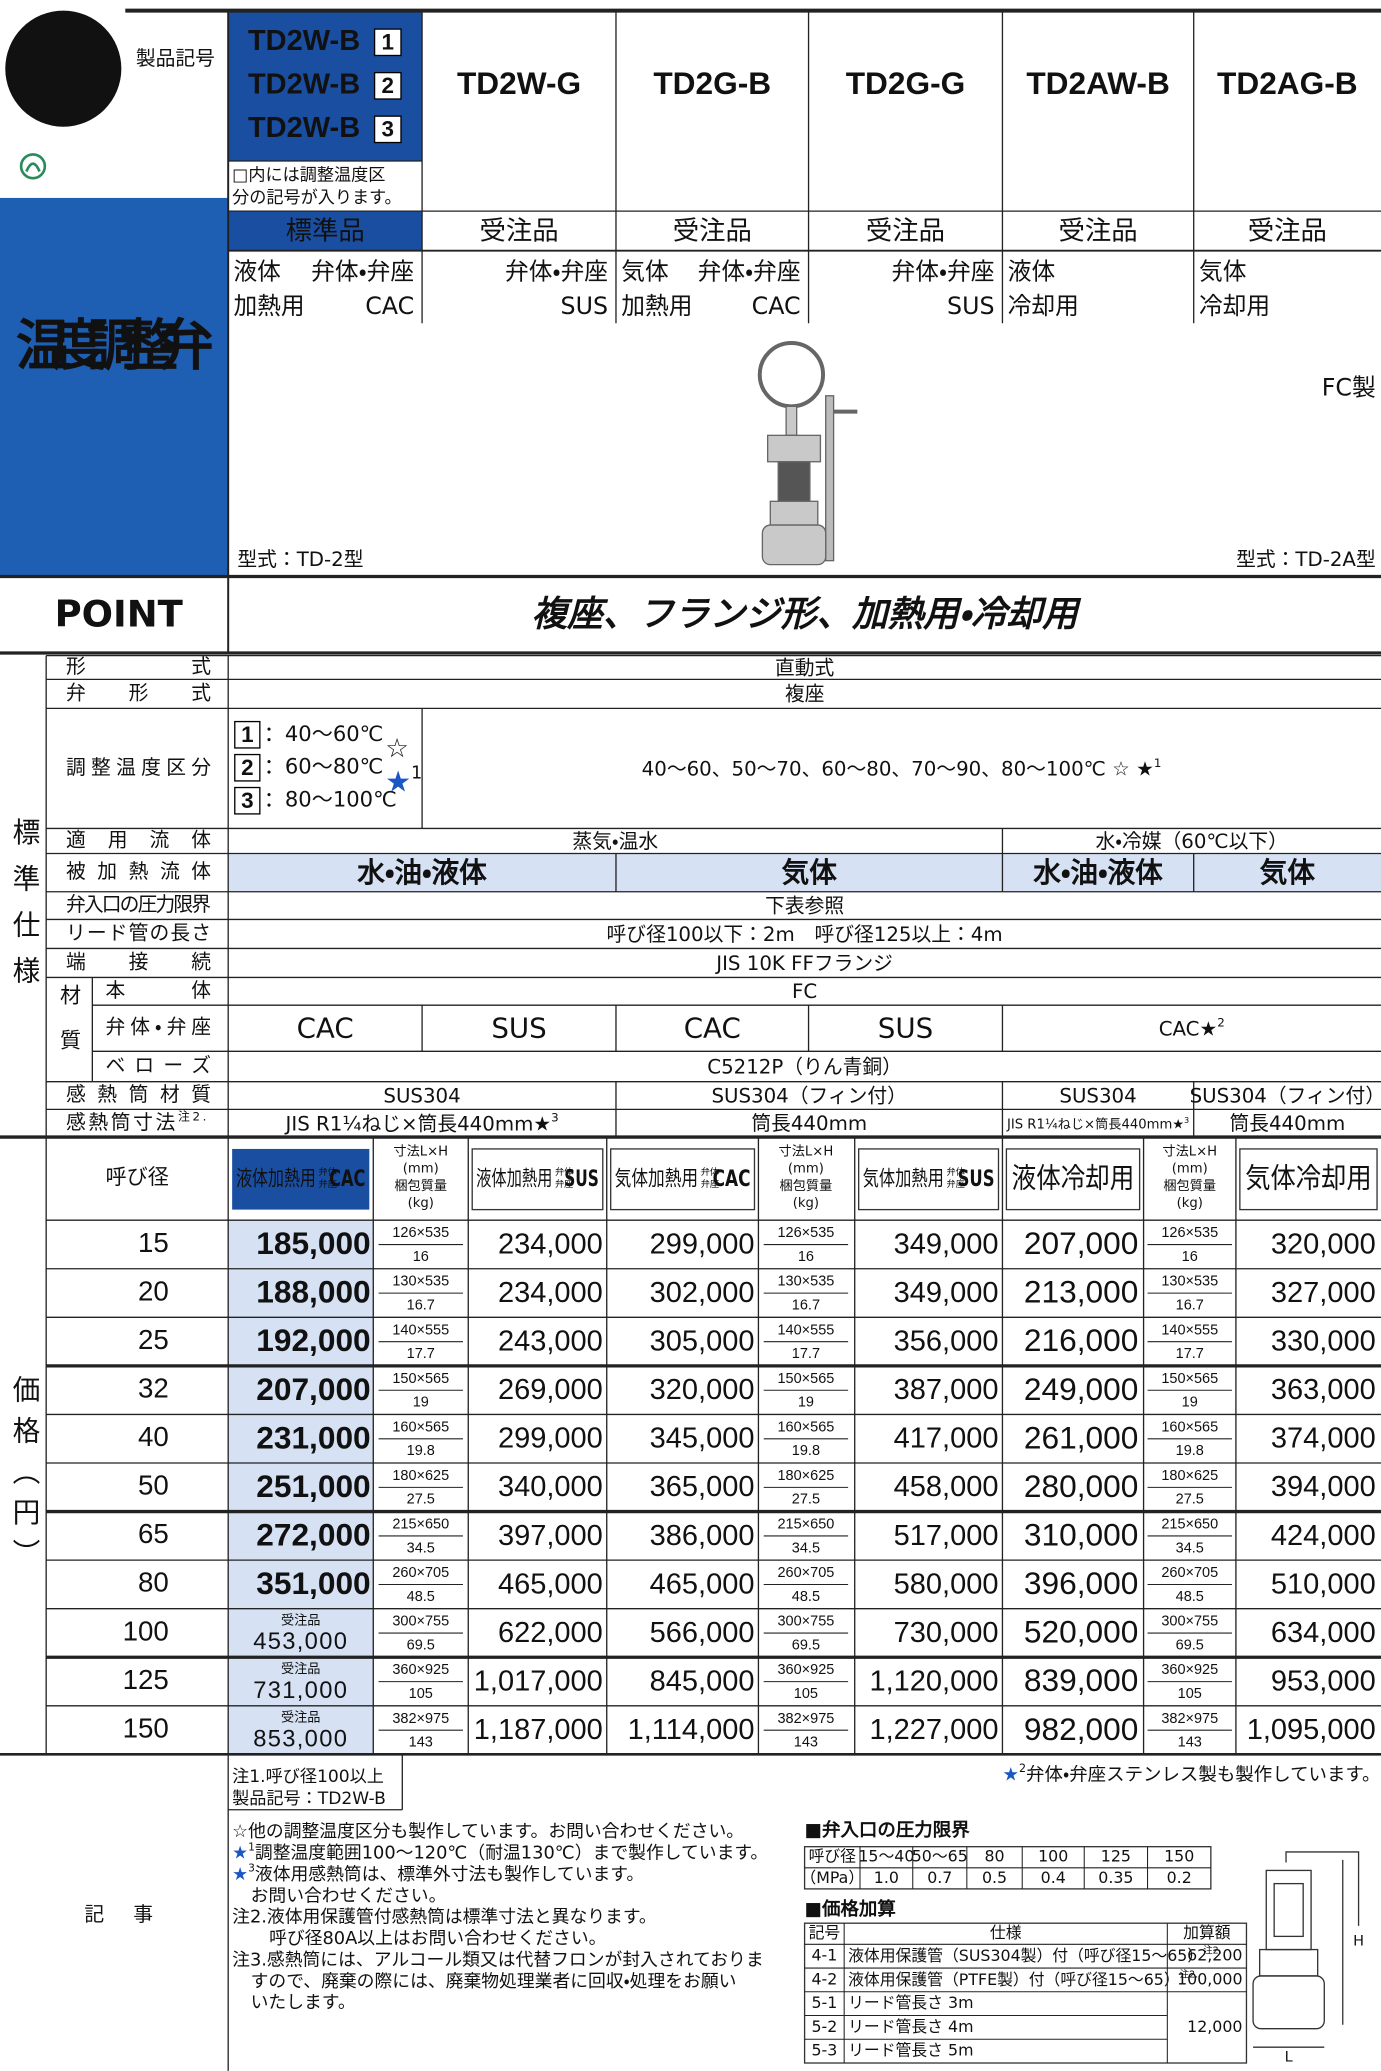 Image resolution: width=1381 pixels, height=2071 pixels. I want to click on weight: 16, so click(806, 1257).